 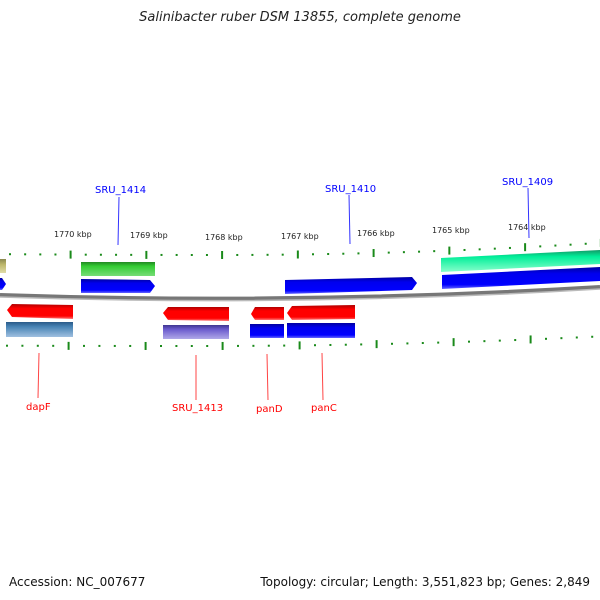 What do you see at coordinates (520, 261) in the screenshot?
I see `gene-feature-mint` at bounding box center [520, 261].